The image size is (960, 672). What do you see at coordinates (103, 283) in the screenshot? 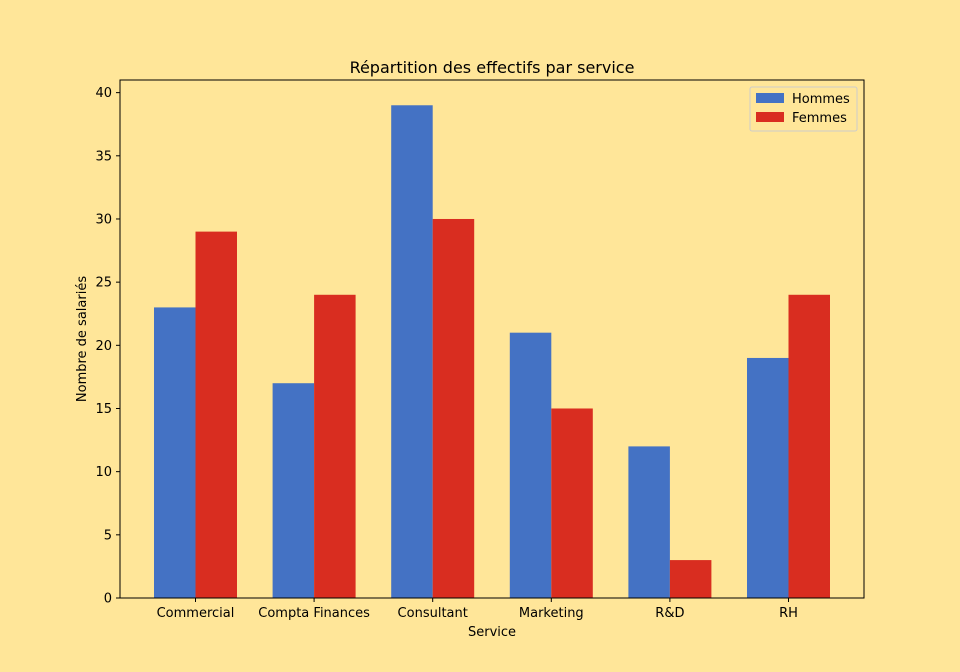
I see `y-tick-label: 25` at bounding box center [103, 283].